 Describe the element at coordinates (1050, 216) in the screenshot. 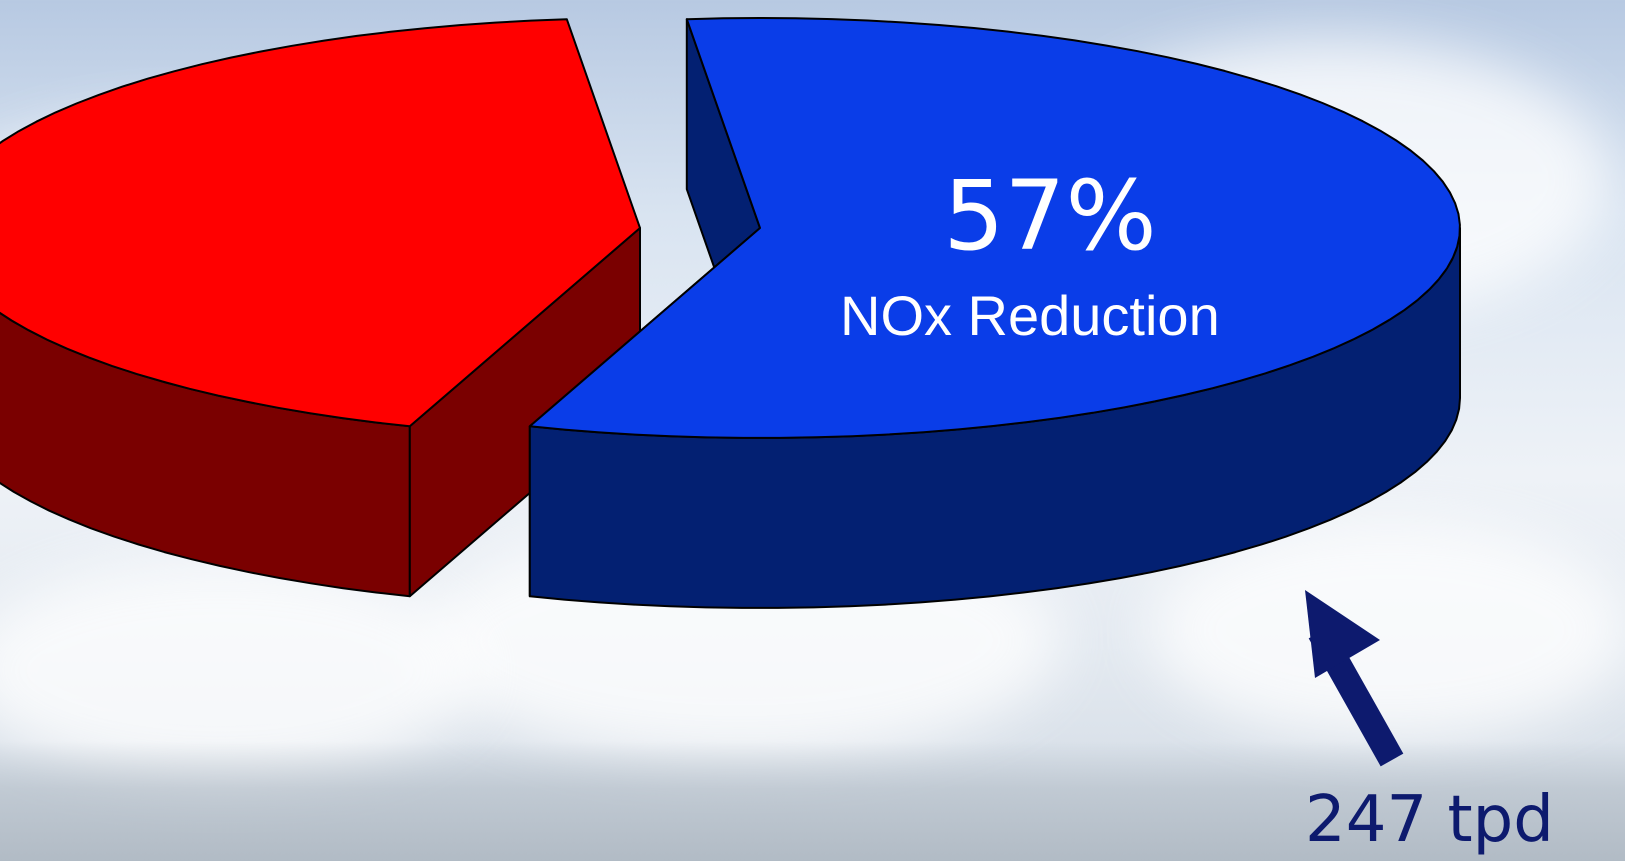

I see `percent-label: 57%` at that location.